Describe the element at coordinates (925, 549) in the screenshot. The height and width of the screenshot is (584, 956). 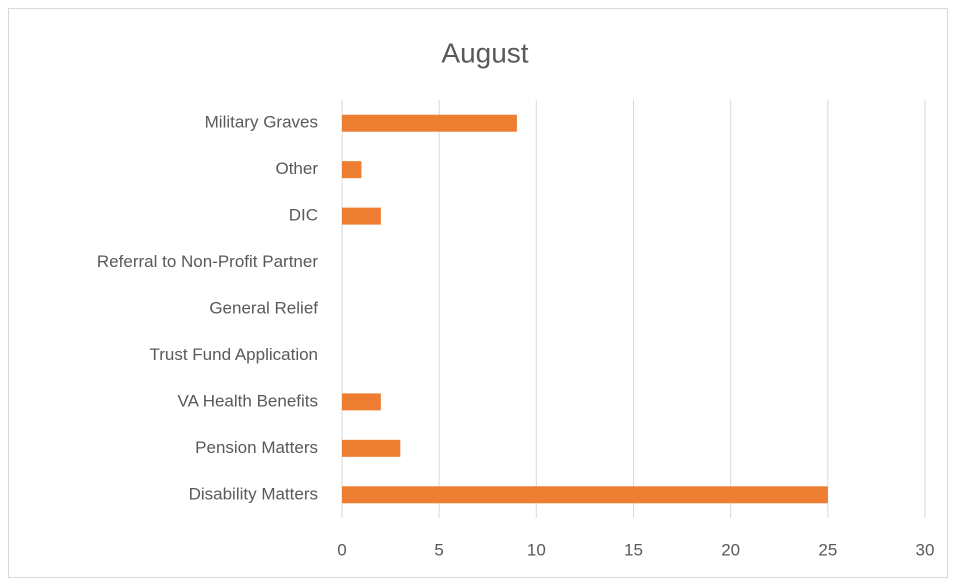
I see `x-tick-label: 30` at that location.